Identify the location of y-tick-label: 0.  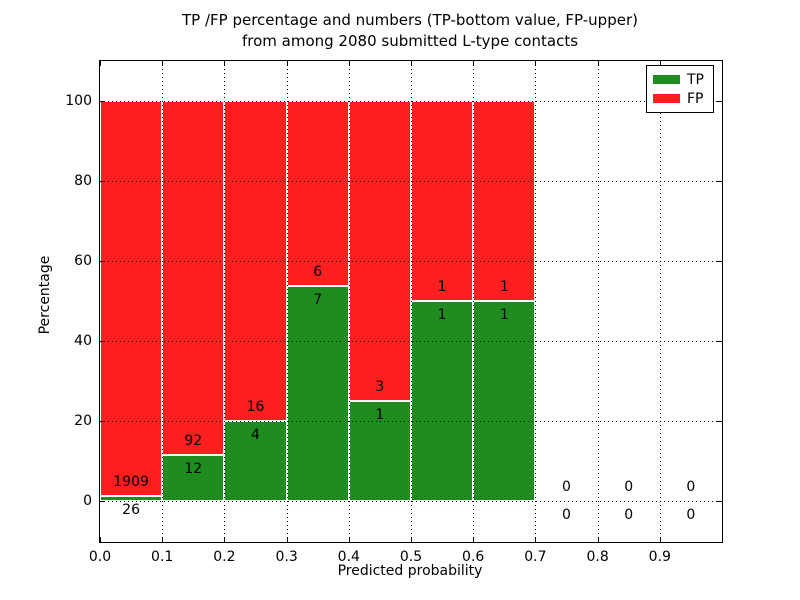
(87, 501).